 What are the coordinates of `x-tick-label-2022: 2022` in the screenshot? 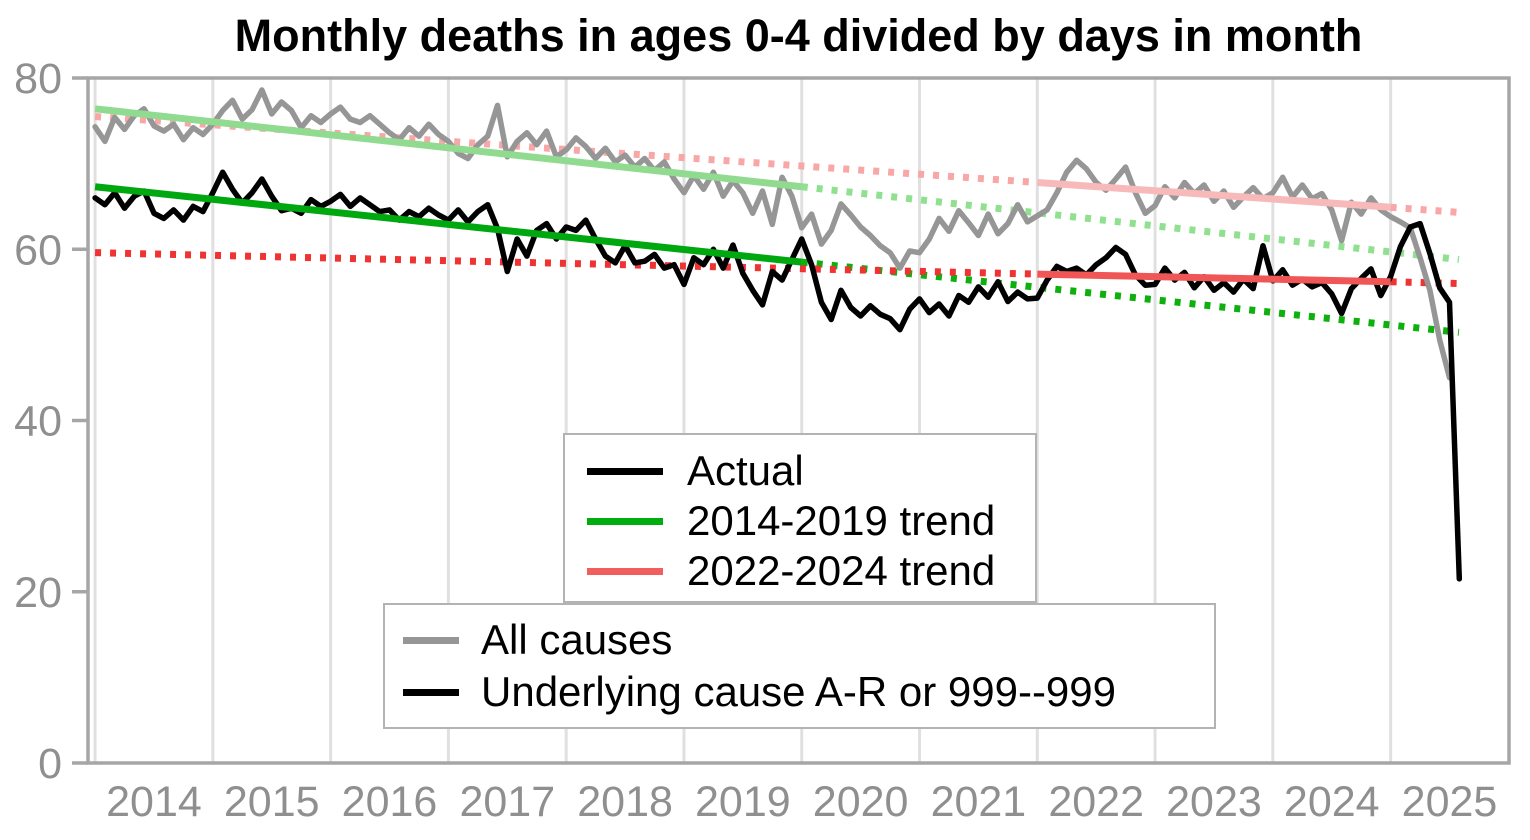 It's located at (1096, 802).